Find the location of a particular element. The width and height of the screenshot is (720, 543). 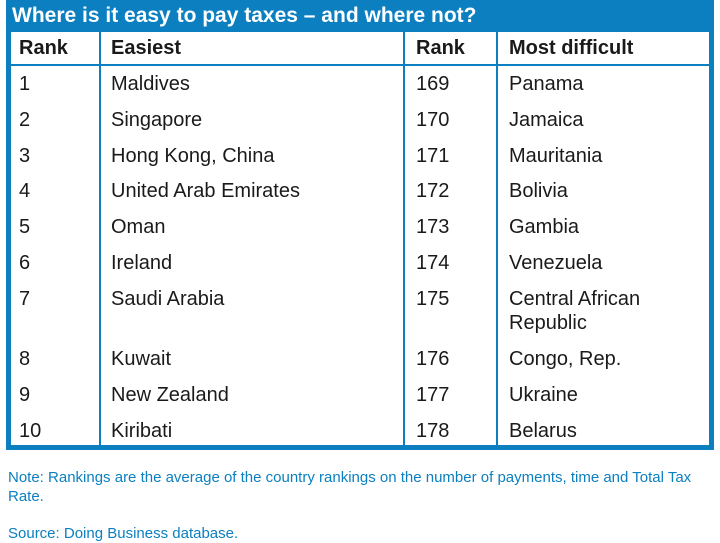

rank-easiest-cell: 2 is located at coordinates (25, 120).